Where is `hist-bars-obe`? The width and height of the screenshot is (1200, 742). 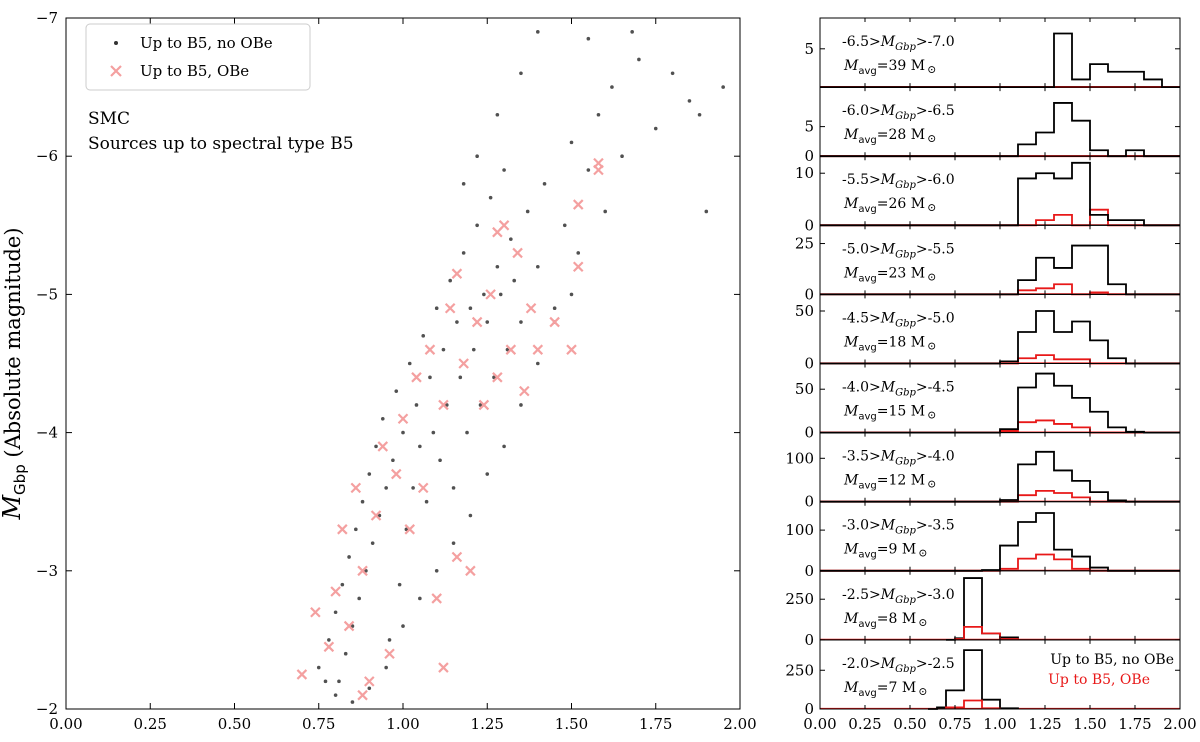
hist-bars-obe is located at coordinates (973, 704).